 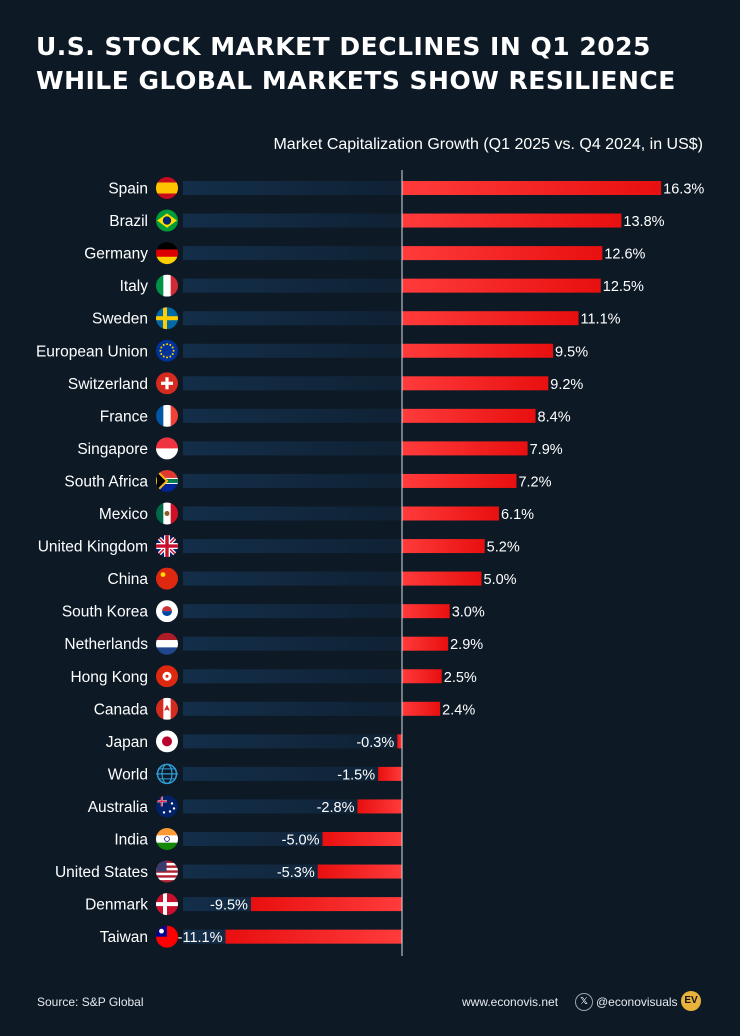 I want to click on data-label: 9.2%, so click(x=566, y=385).